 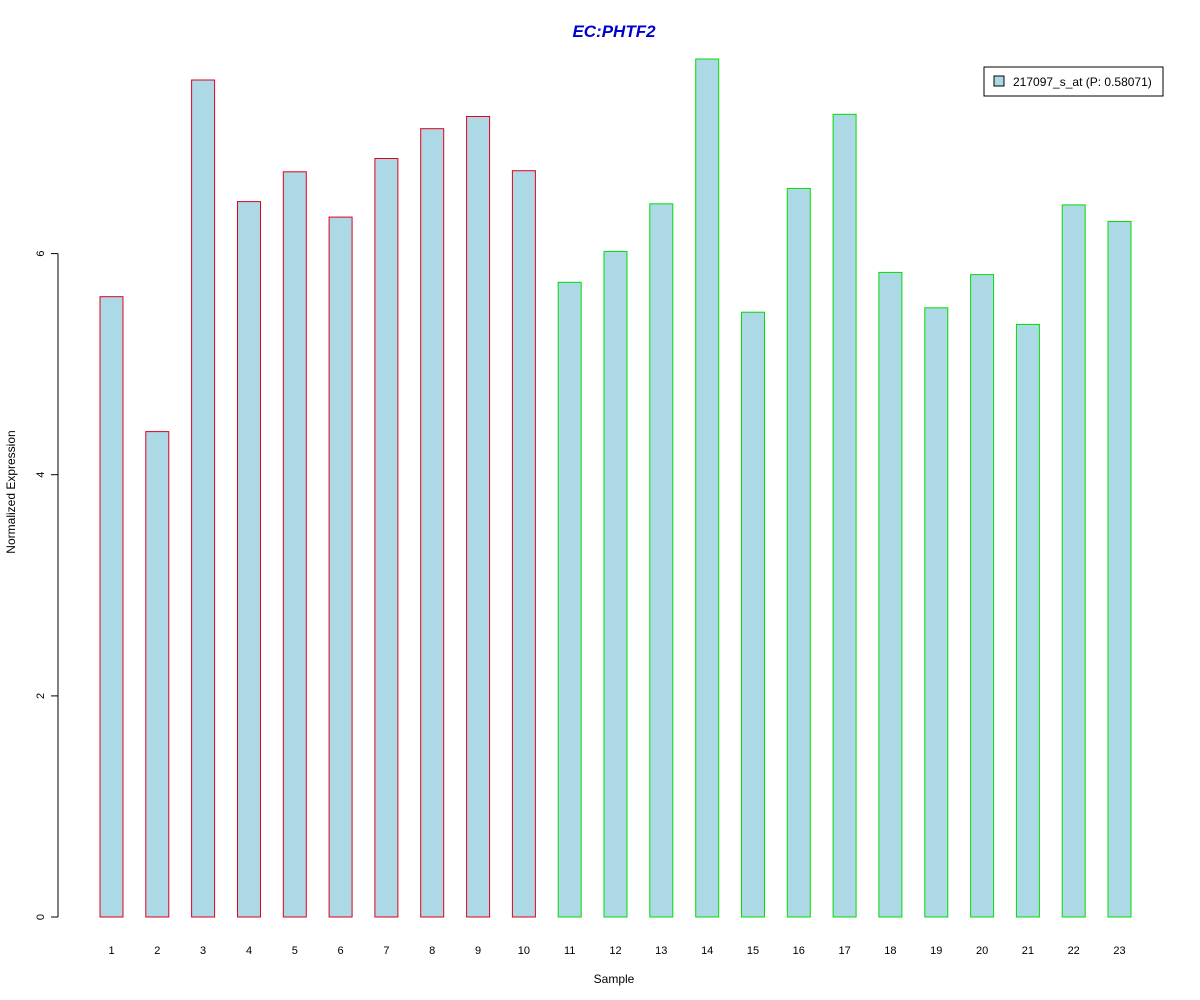 I want to click on y-axis-label: Normalized Expression, so click(x=11, y=491).